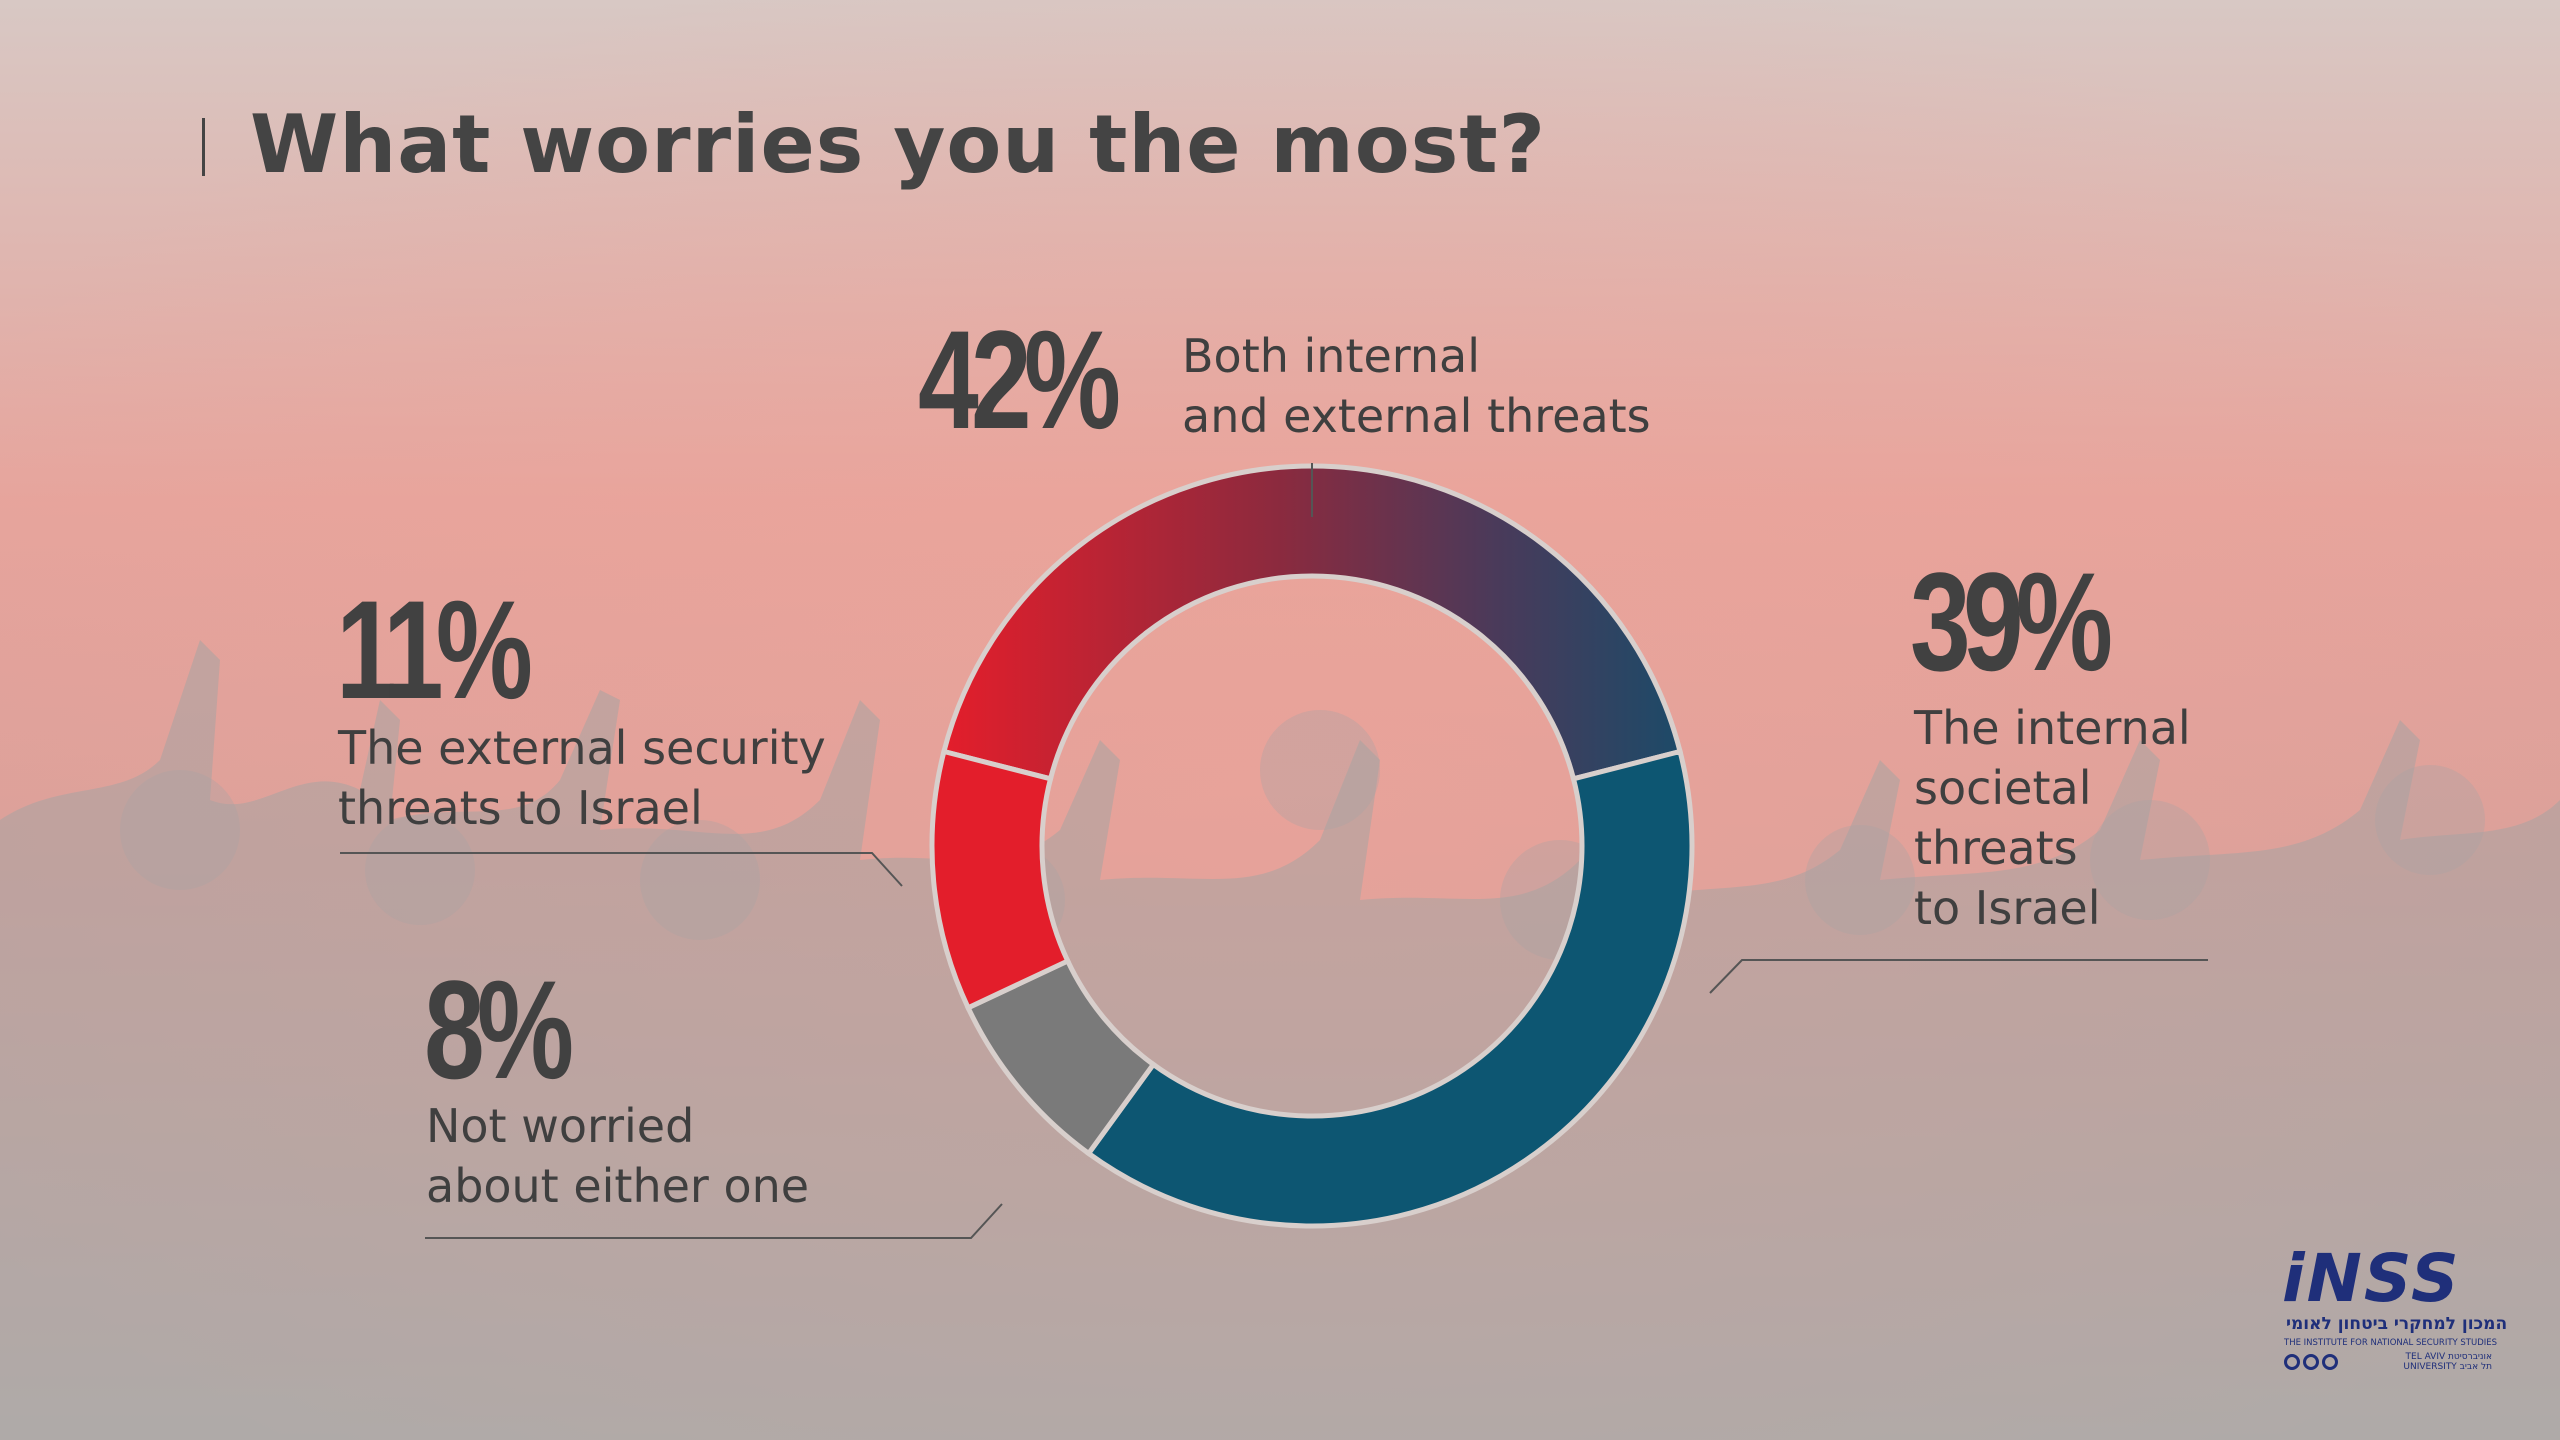 The image size is (2560, 1440). What do you see at coordinates (1958, 976) in the screenshot?
I see `leader-line-internal` at bounding box center [1958, 976].